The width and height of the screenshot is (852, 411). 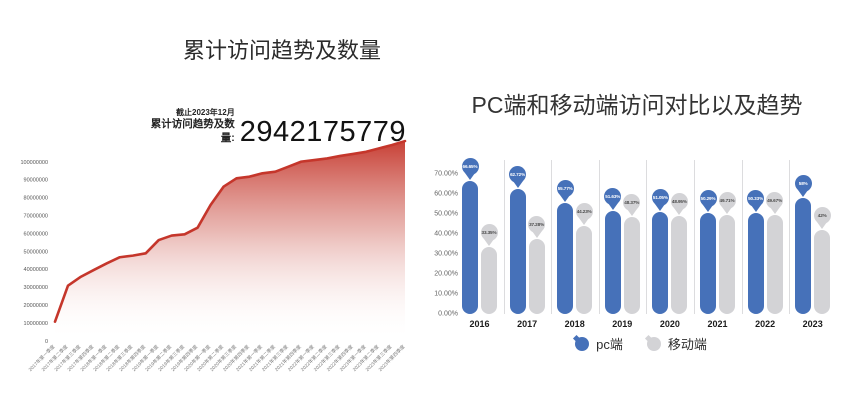 What do you see at coordinates (36, 270) in the screenshot?
I see `left-y-tick-label: 40000000` at bounding box center [36, 270].